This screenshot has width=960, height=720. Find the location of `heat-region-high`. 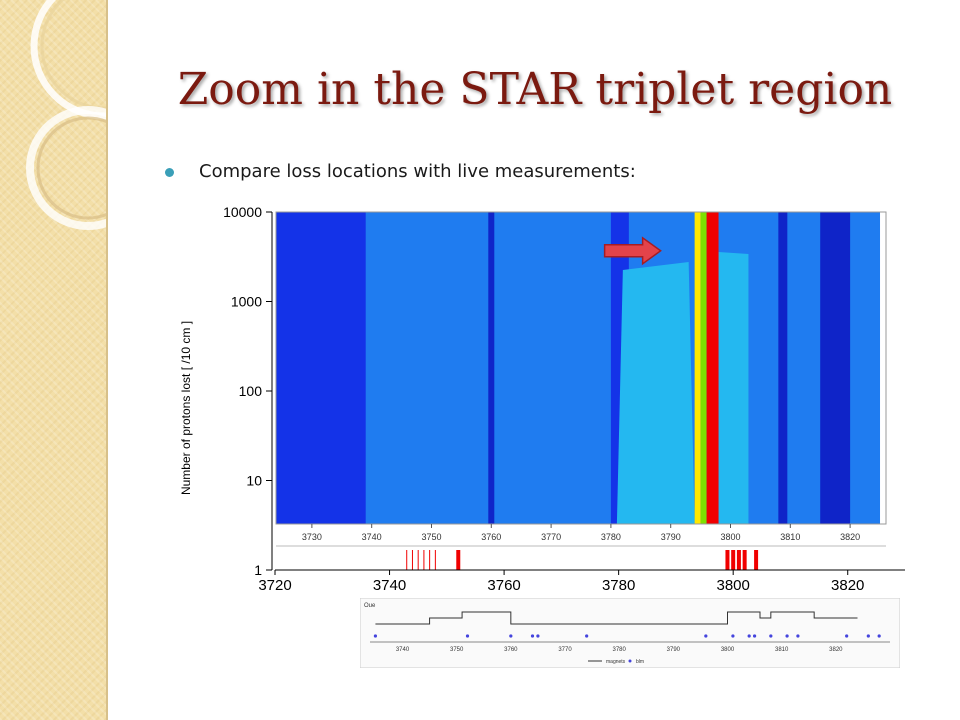

heat-region-high is located at coordinates (655, 393).